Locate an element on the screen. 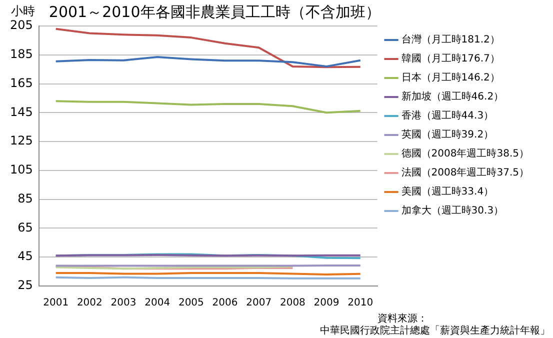 This screenshot has width=553, height=338. legend-label: 香港（週工時44.3） is located at coordinates (447, 116).